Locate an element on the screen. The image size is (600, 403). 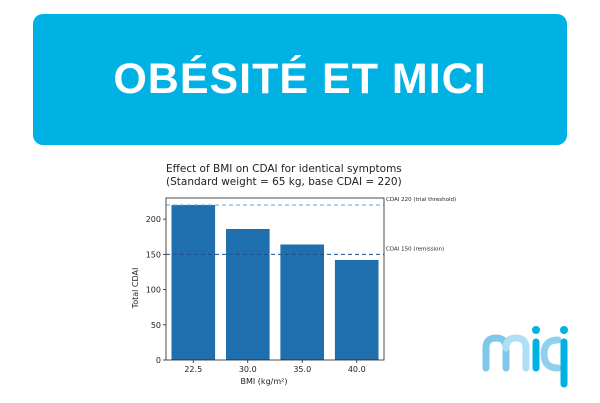
reference-line-label: CDAI 220 (trial threshold) is located at coordinates (421, 200).